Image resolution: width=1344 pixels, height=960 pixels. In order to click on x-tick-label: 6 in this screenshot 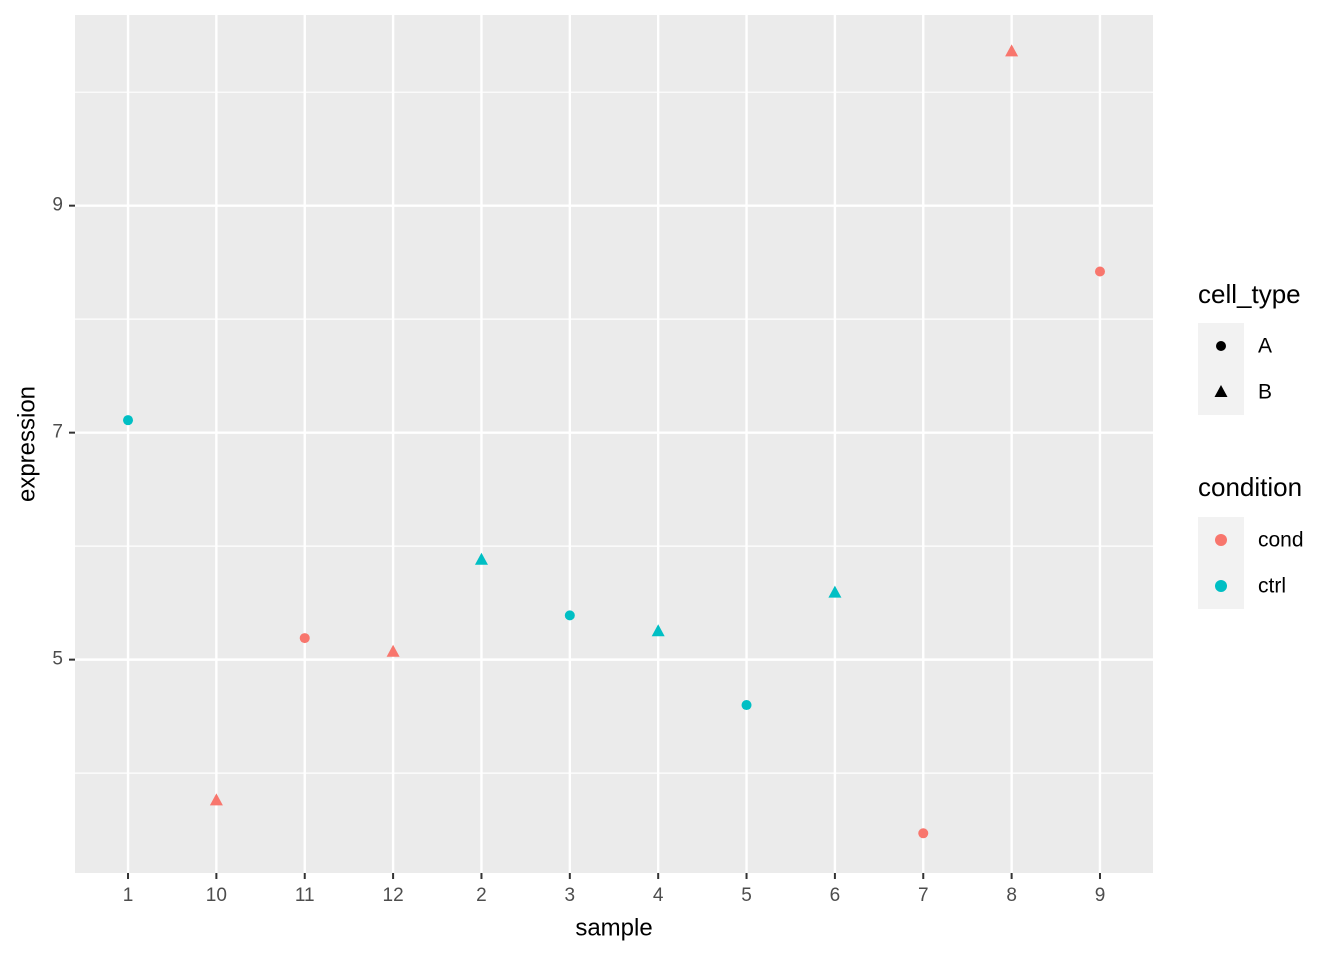, I will do `click(835, 895)`.